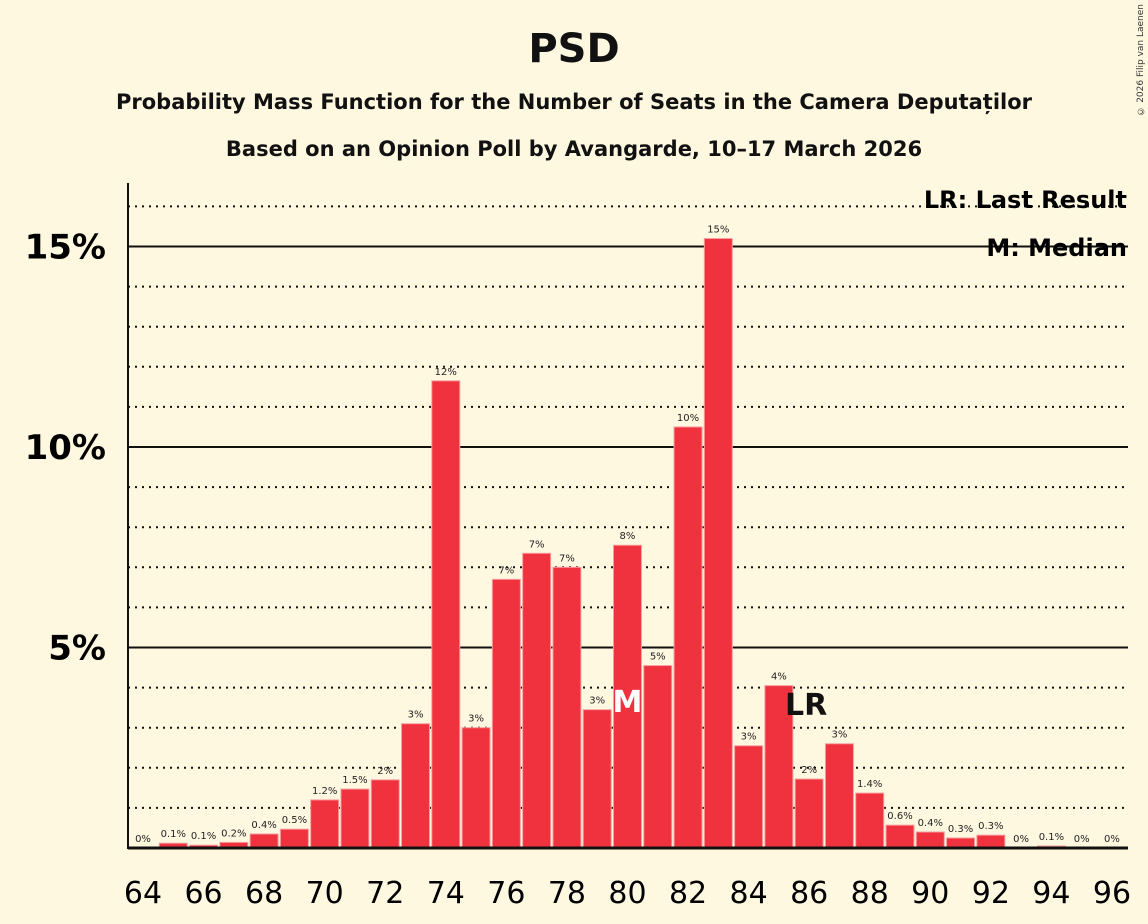 The width and height of the screenshot is (1148, 924). Describe the element at coordinates (65, 448) in the screenshot. I see `y-tick-label: 10%` at that location.